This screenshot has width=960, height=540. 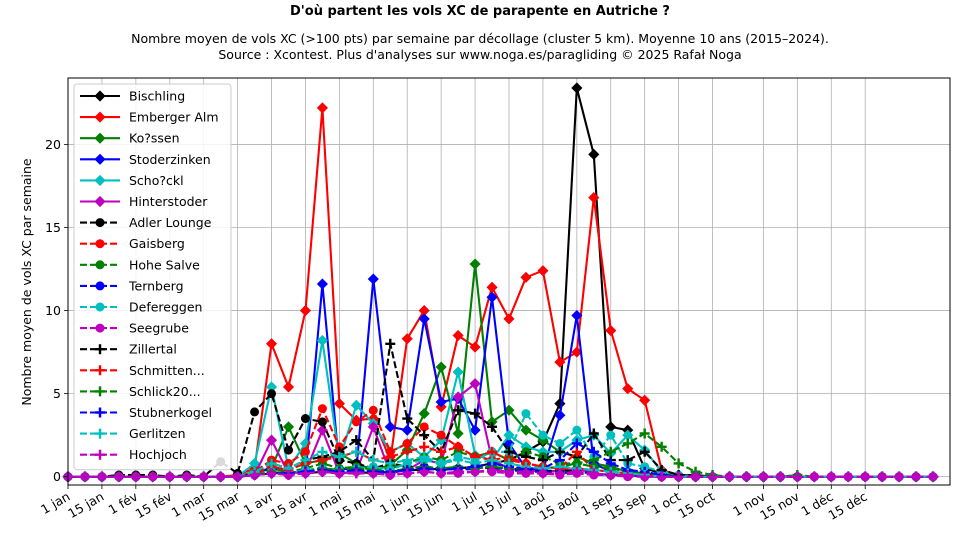 What do you see at coordinates (289, 504) in the screenshot?
I see `x-tick-label-7: 15 avr` at bounding box center [289, 504].